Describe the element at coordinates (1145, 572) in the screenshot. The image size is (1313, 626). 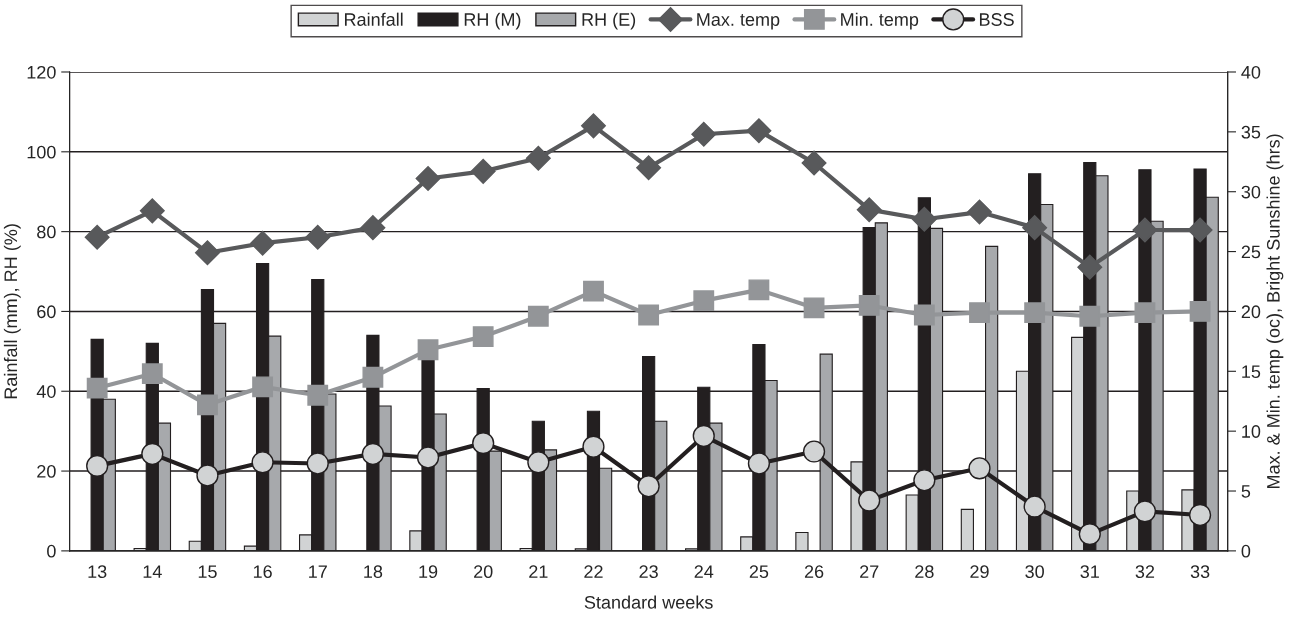
I see `x-tick-label: 32` at that location.